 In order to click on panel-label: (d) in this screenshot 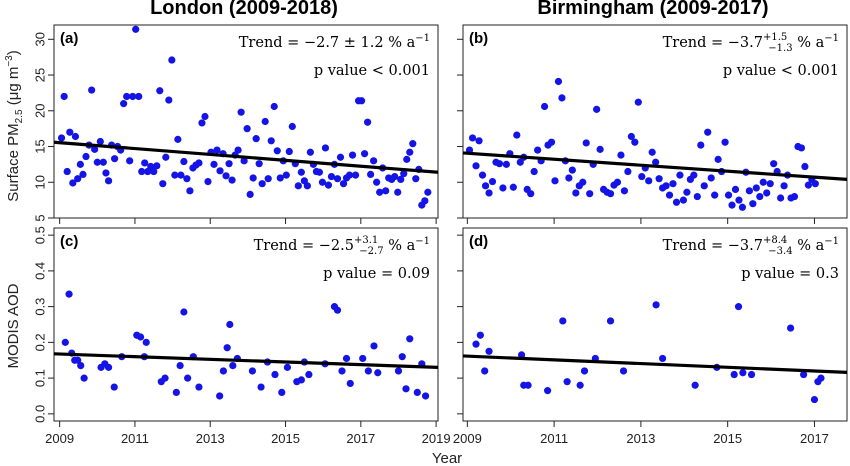, I will do `click(478, 241)`.